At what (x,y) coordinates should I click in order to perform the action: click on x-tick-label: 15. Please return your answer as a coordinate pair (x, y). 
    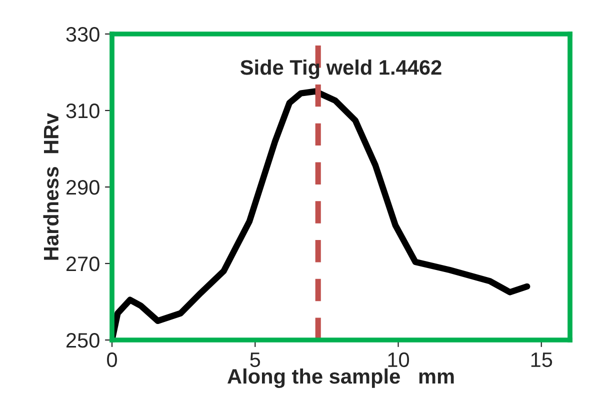
    Looking at the image, I should click on (541, 360).